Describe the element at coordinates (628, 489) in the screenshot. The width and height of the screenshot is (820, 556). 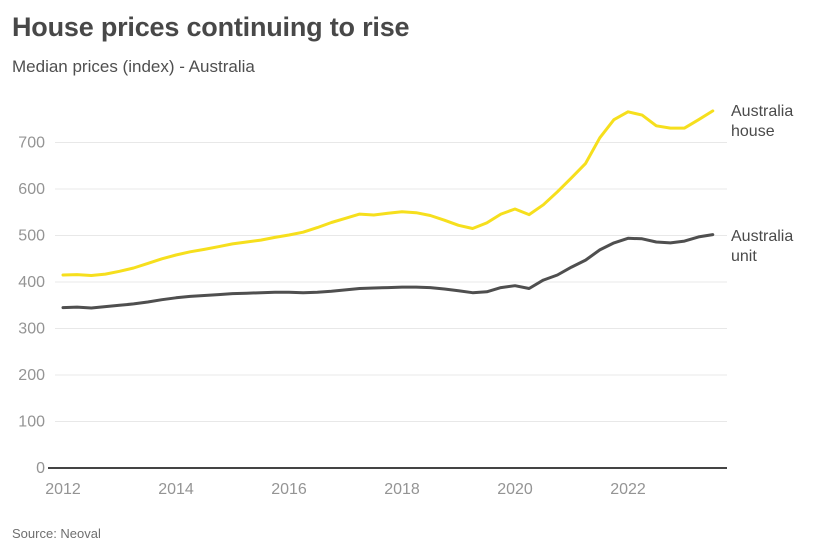
I see `x-tick-label: 2022` at that location.